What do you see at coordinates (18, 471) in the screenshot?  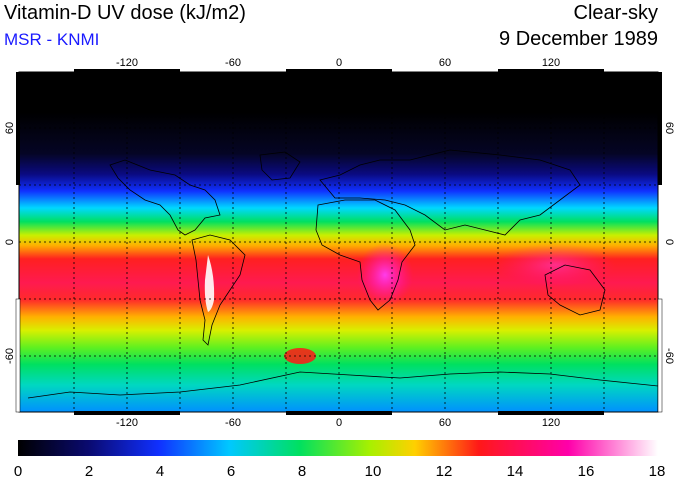 I see `colorbar-tick-label: 0` at bounding box center [18, 471].